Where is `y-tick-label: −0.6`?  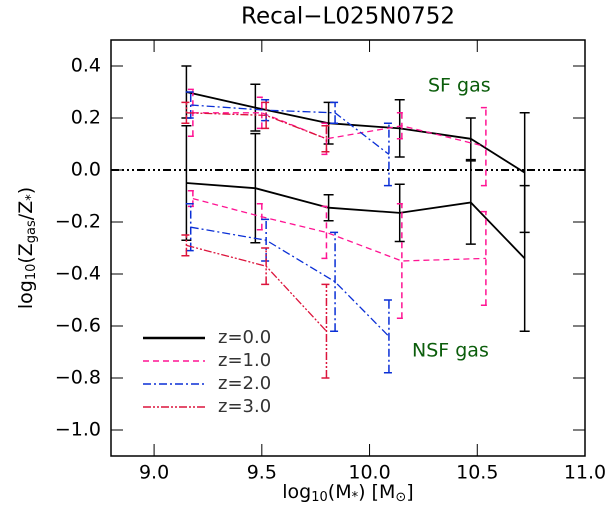
y-tick-label: −0.6 is located at coordinates (78, 326).